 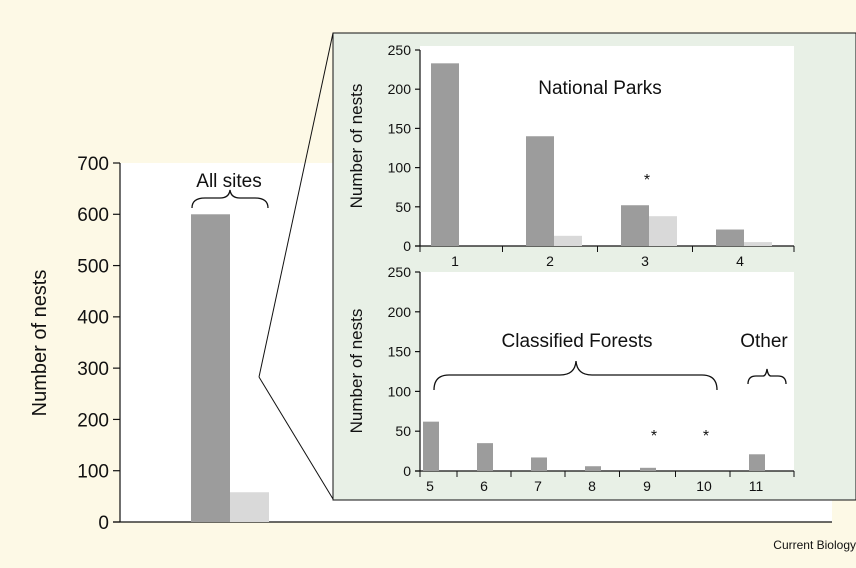 I want to click on cf-y-tick-label-250: 250, so click(x=400, y=272).